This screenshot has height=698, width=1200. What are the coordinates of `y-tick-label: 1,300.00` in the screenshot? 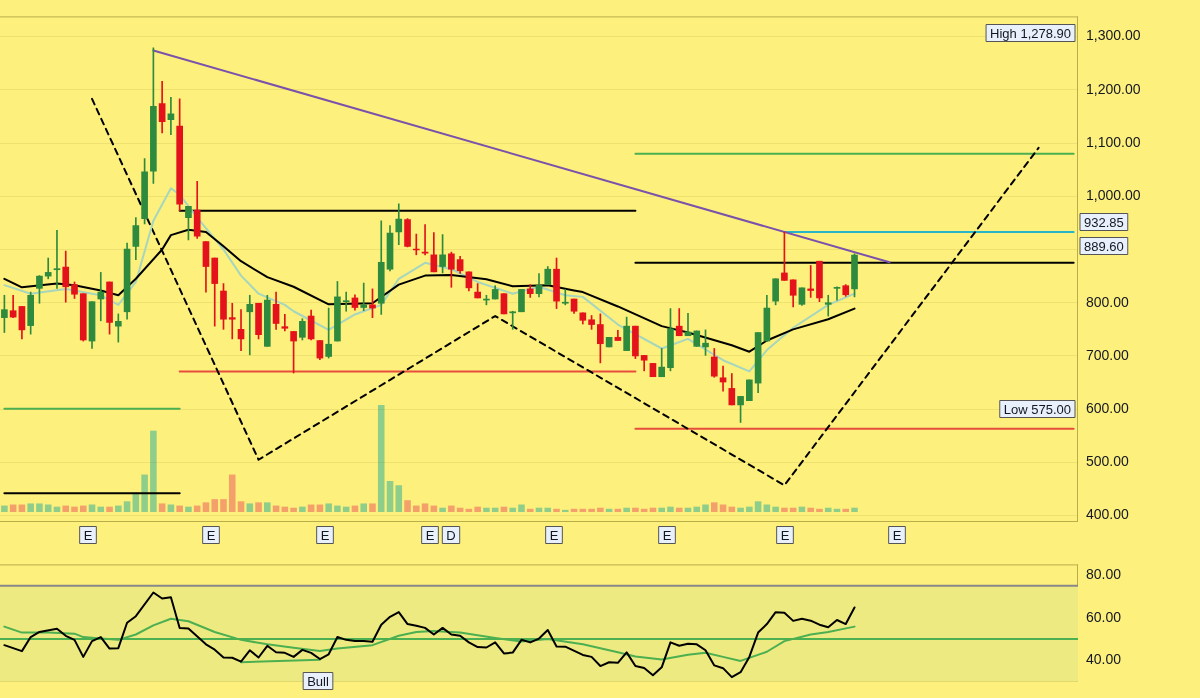 It's located at (1113, 35).